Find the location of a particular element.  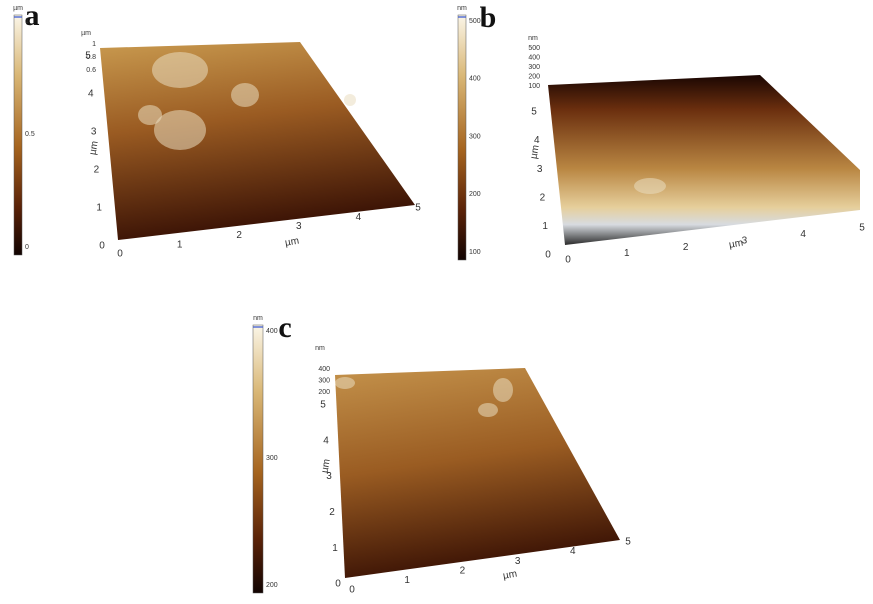

z-tick-label: 500 is located at coordinates (534, 48).